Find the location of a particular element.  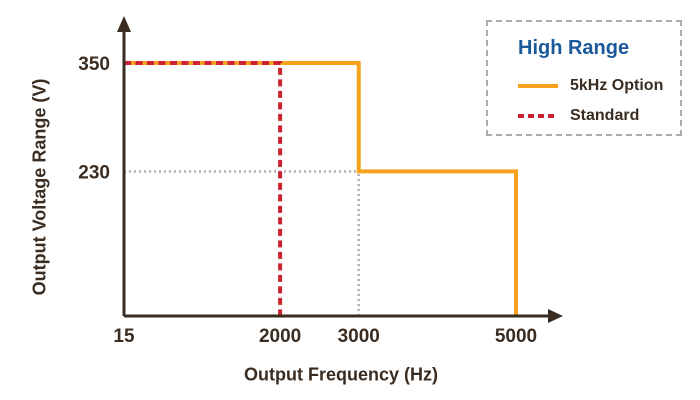

legend-label-5khz-option: 5kHz Option is located at coordinates (617, 85).